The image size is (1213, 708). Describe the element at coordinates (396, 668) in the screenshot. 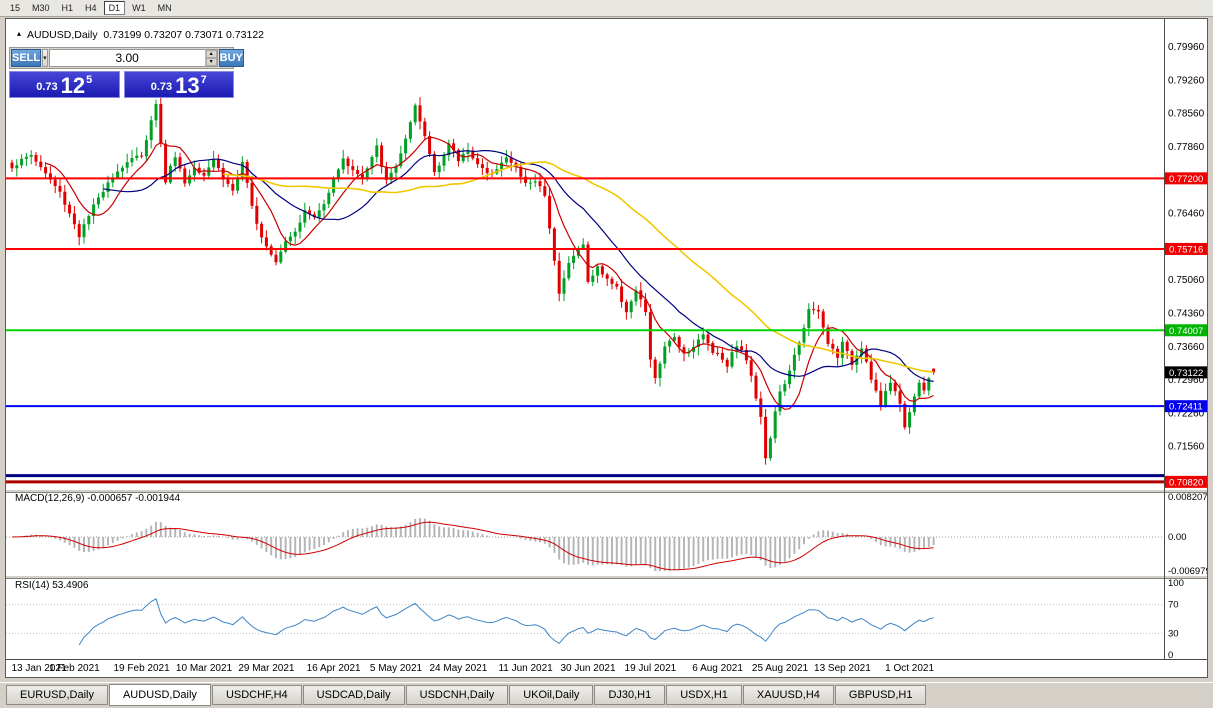

I see `svg-text: 5 May 2021` at that location.